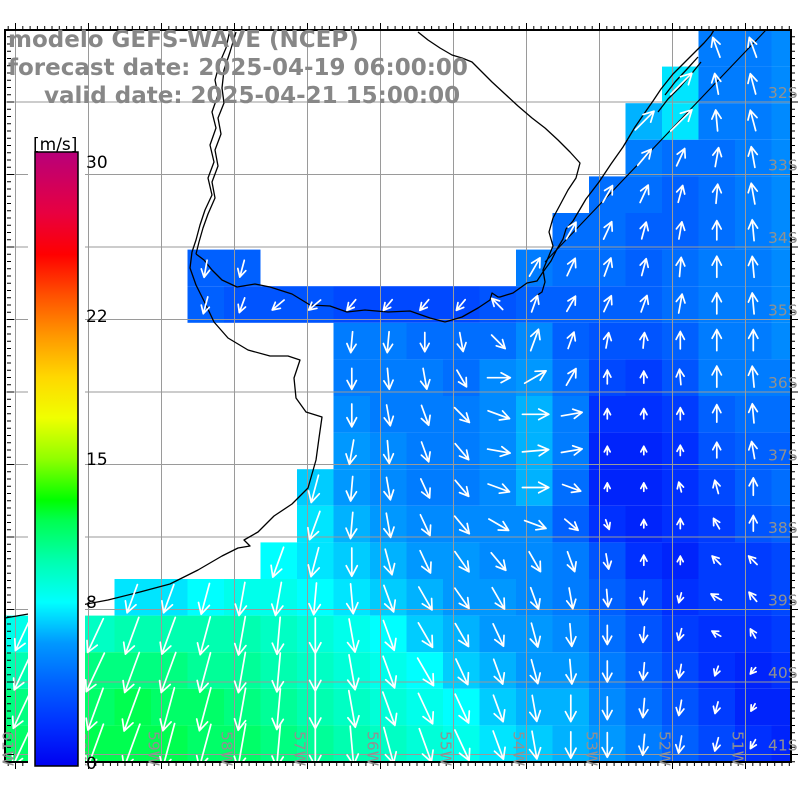  I want to click on lon-label: 53W, so click(592, 748).